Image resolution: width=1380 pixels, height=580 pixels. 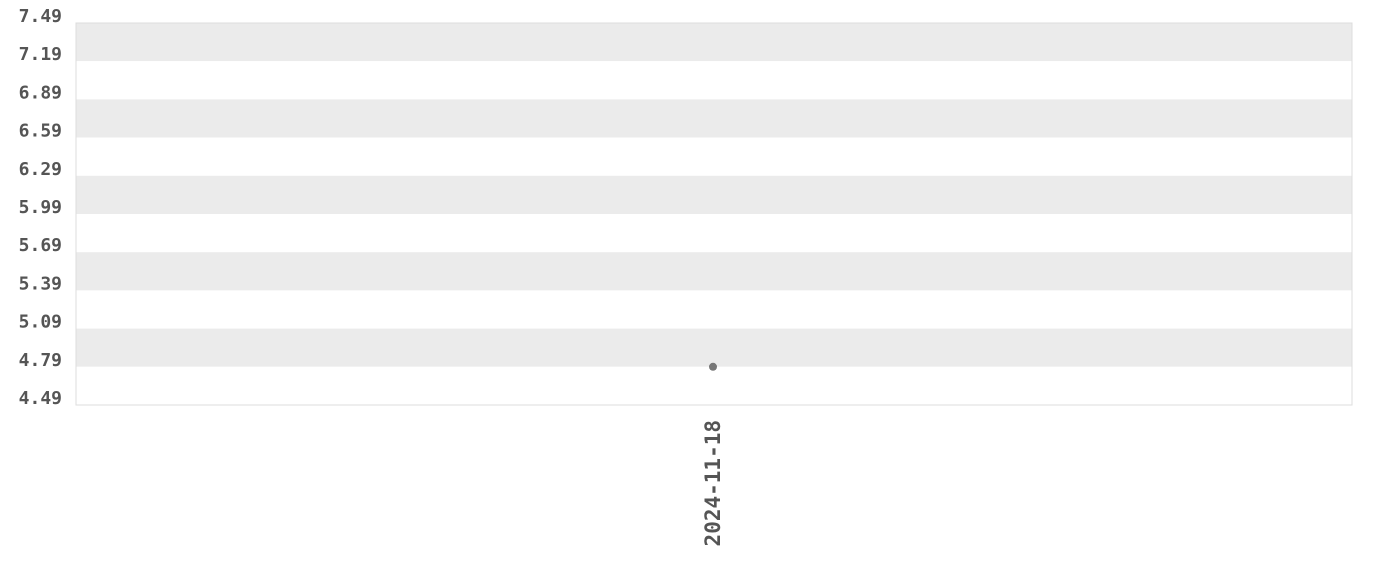 I want to click on y-tick-label: 6.29, so click(x=40, y=169).